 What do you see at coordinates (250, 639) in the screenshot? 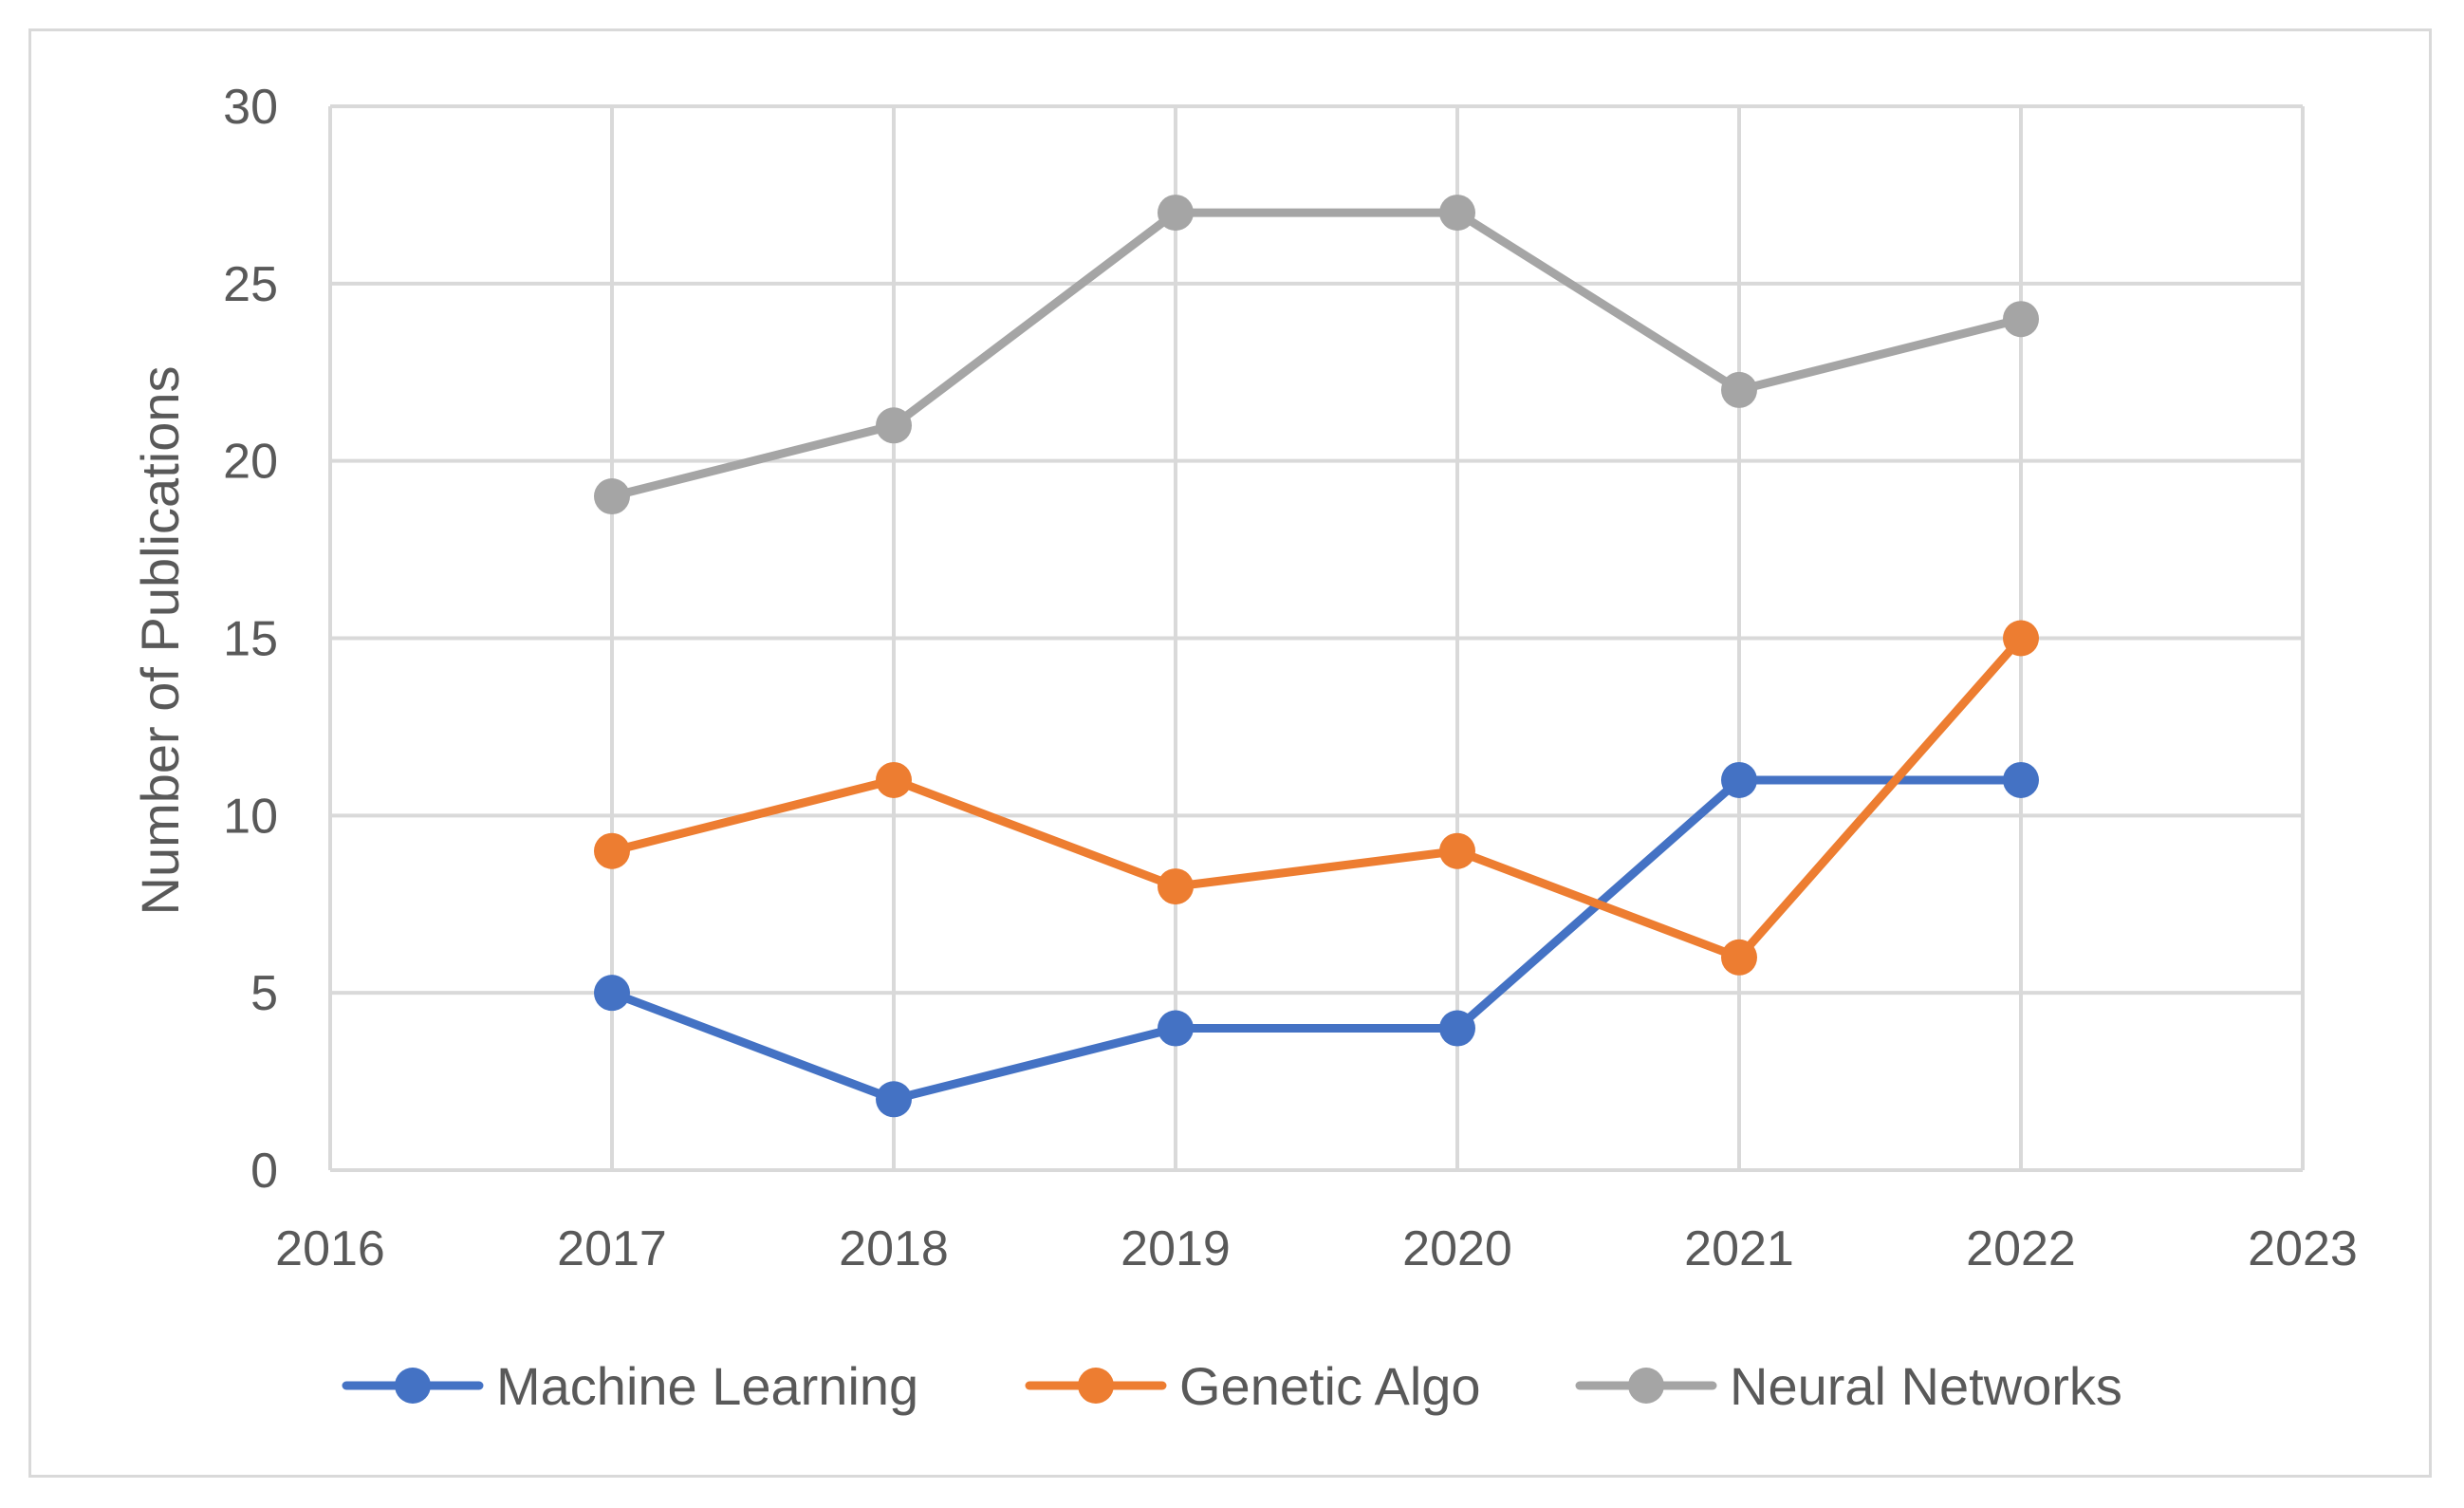
I see `y-tick-label: 15` at bounding box center [250, 639].